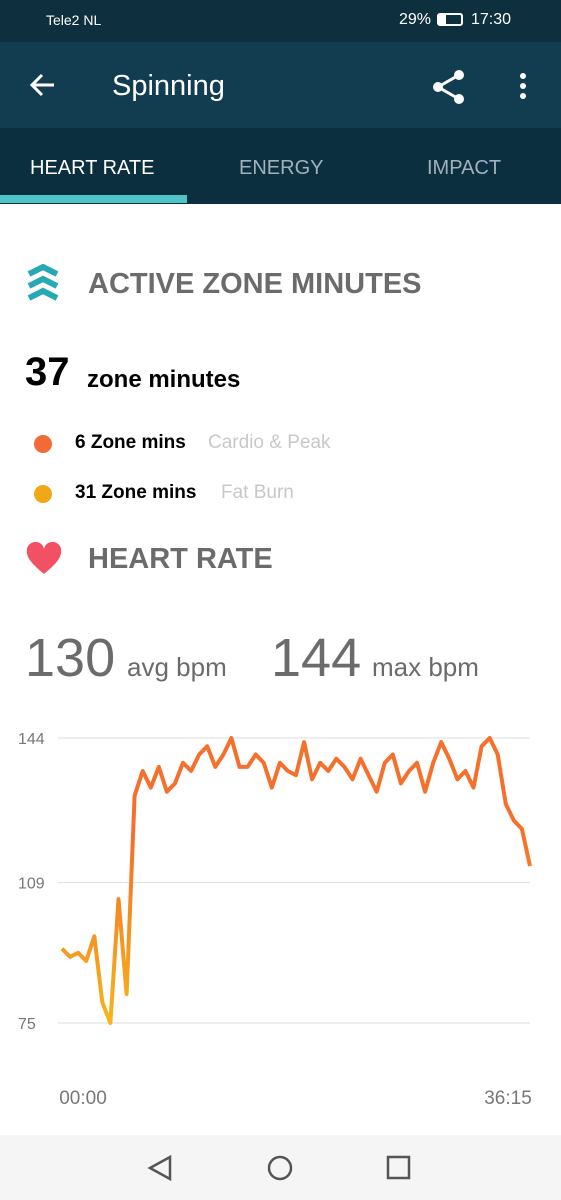 The image size is (561, 1200). What do you see at coordinates (491, 19) in the screenshot?
I see `clock: 17:30` at bounding box center [491, 19].